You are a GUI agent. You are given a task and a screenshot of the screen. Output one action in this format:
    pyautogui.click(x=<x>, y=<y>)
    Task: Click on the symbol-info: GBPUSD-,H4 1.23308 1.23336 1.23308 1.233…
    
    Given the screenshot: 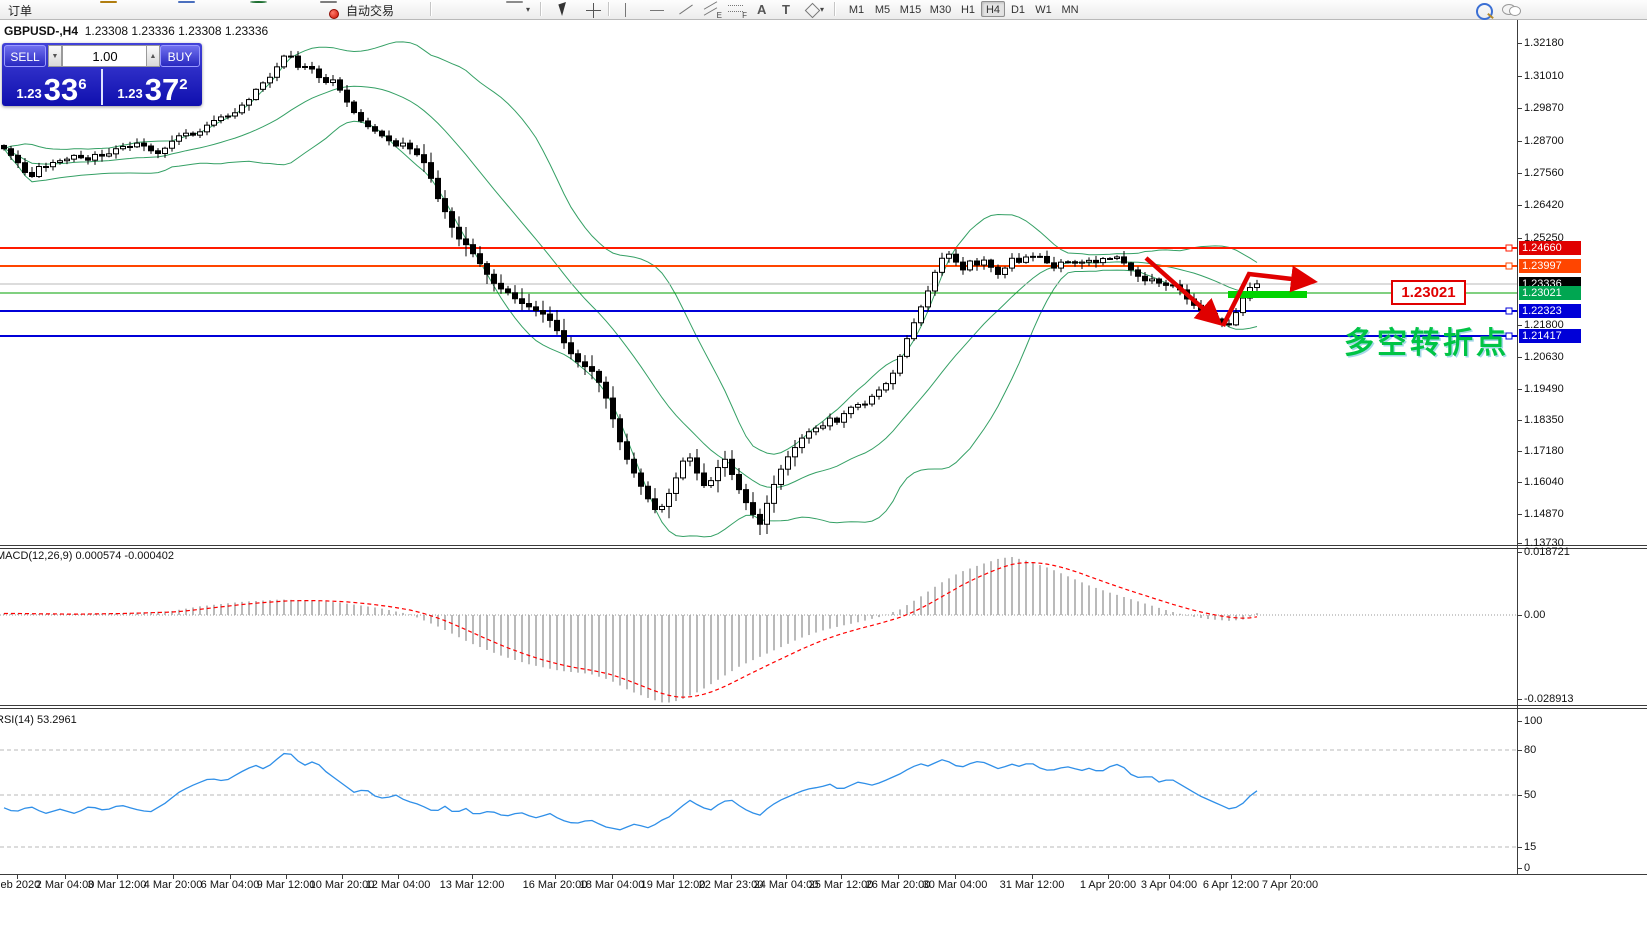 What is the action you would take?
    pyautogui.click(x=136, y=31)
    